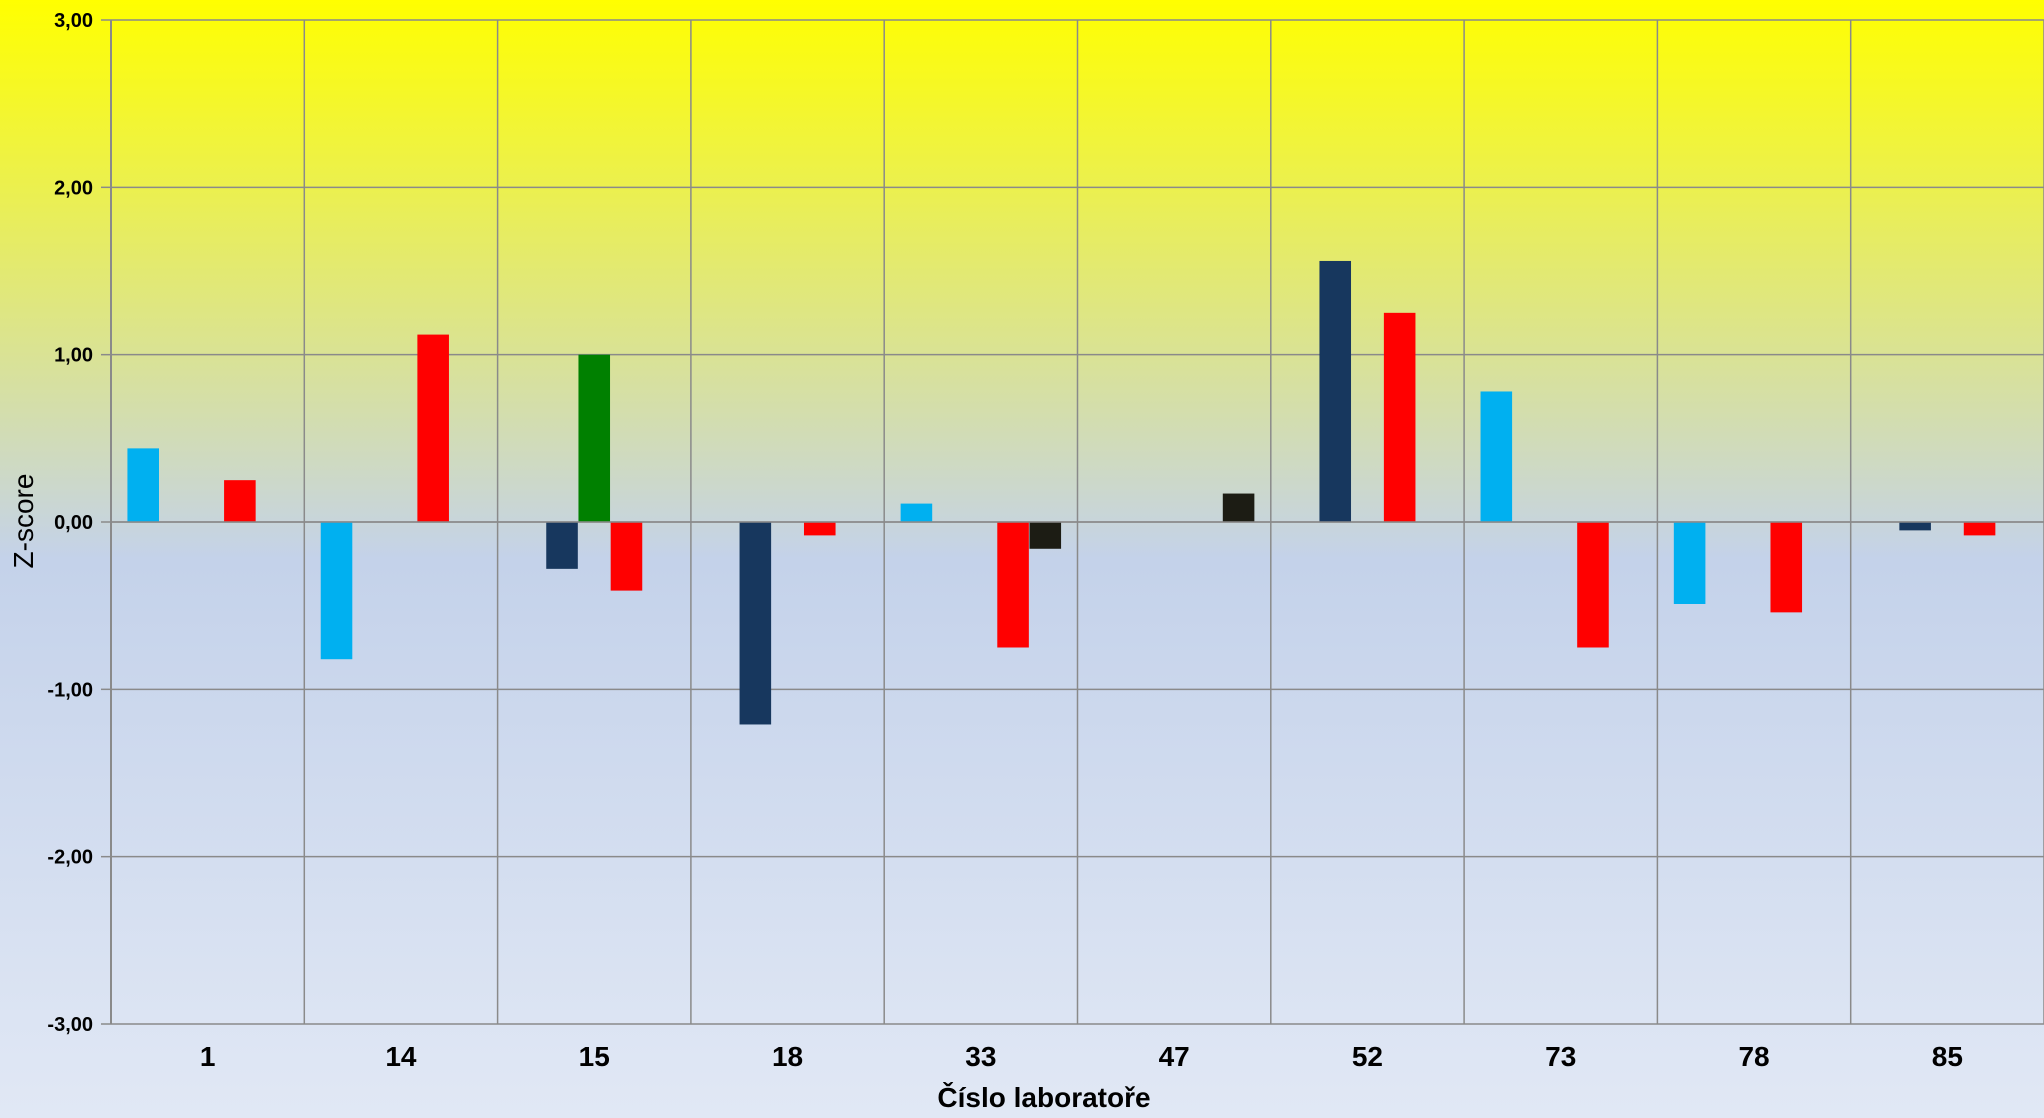 The height and width of the screenshot is (1118, 2044). What do you see at coordinates (73, 188) in the screenshot?
I see `y-tick-label: 2,00` at bounding box center [73, 188].